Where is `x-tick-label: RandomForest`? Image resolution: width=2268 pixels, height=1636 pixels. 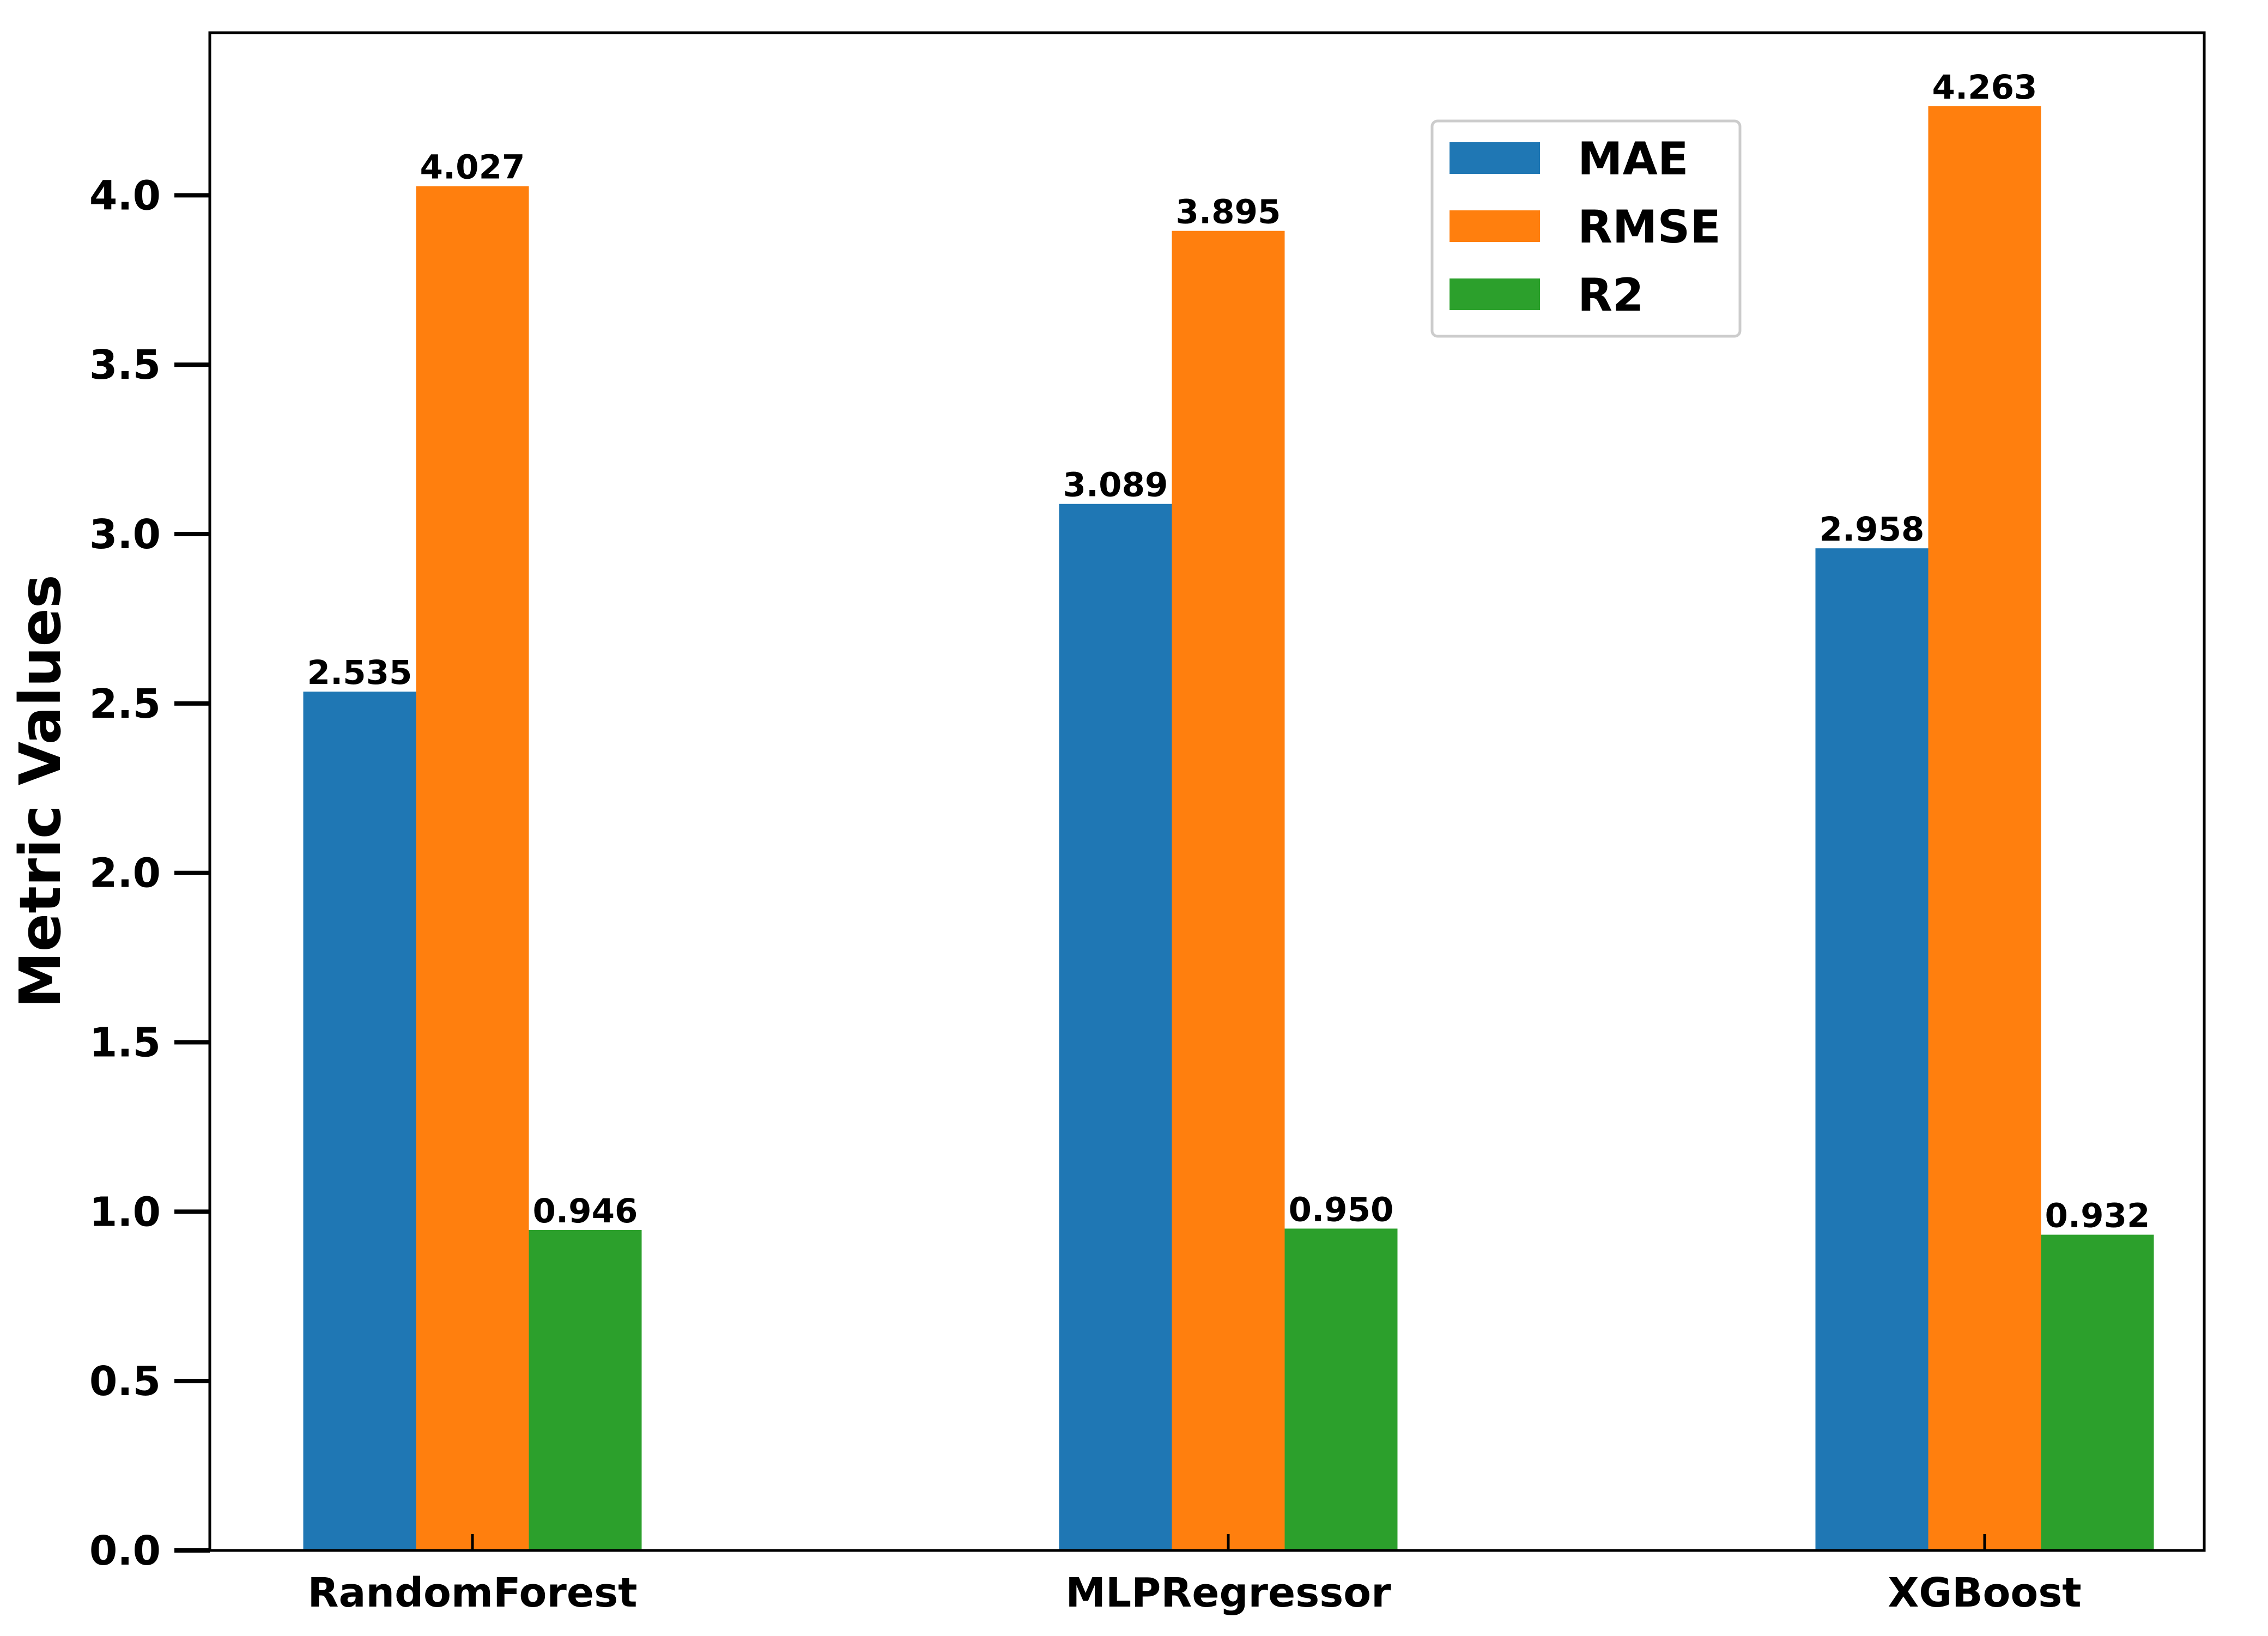 x-tick-label: RandomForest is located at coordinates (472, 1593).